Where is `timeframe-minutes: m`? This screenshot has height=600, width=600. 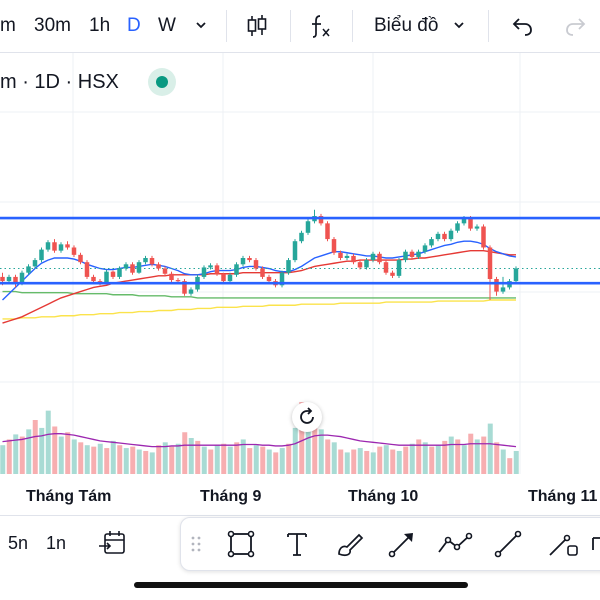 timeframe-minutes: m is located at coordinates (8, 25).